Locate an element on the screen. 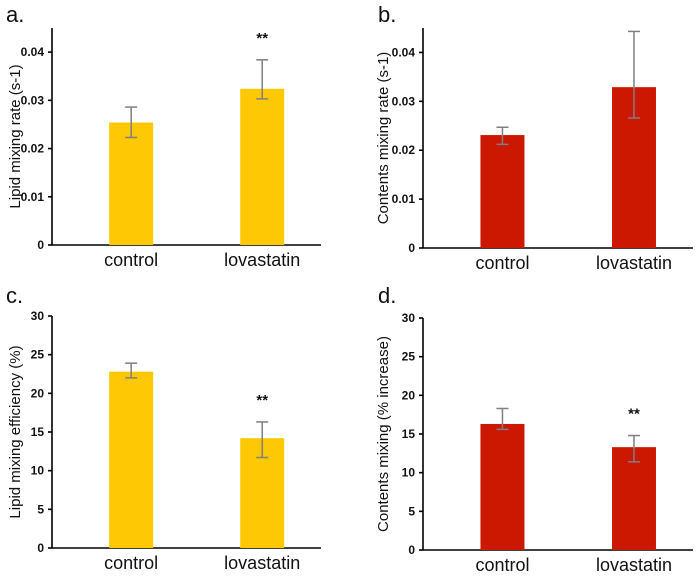 This screenshot has width=697, height=576. panel-letter: a. is located at coordinates (15, 14).